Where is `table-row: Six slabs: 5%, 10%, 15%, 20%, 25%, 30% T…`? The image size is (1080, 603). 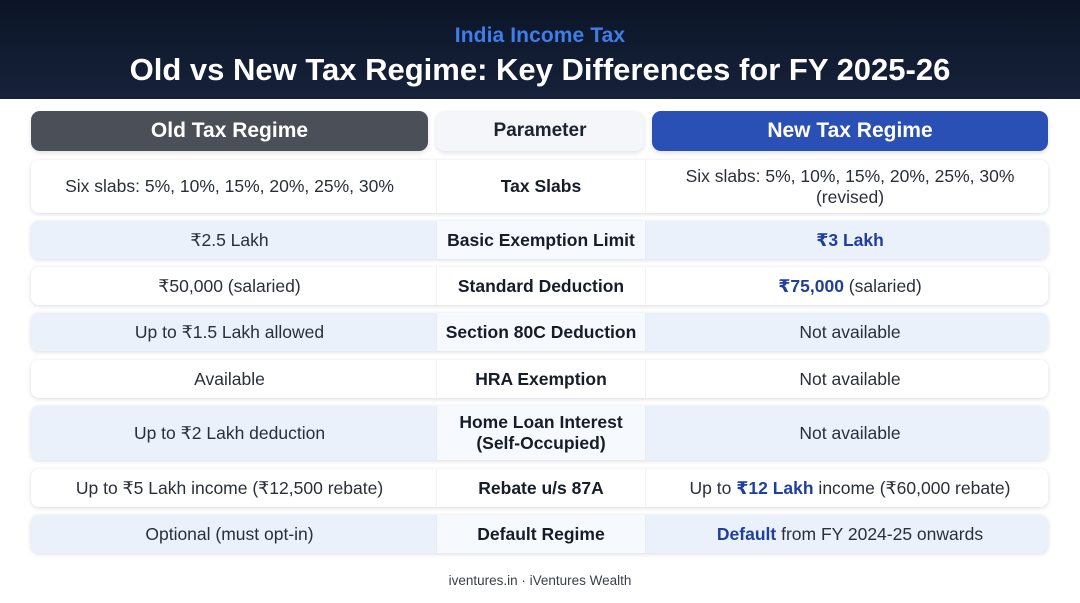
table-row: Six slabs: 5%, 10%, 15%, 20%, 25%, 30% T… is located at coordinates (539, 186).